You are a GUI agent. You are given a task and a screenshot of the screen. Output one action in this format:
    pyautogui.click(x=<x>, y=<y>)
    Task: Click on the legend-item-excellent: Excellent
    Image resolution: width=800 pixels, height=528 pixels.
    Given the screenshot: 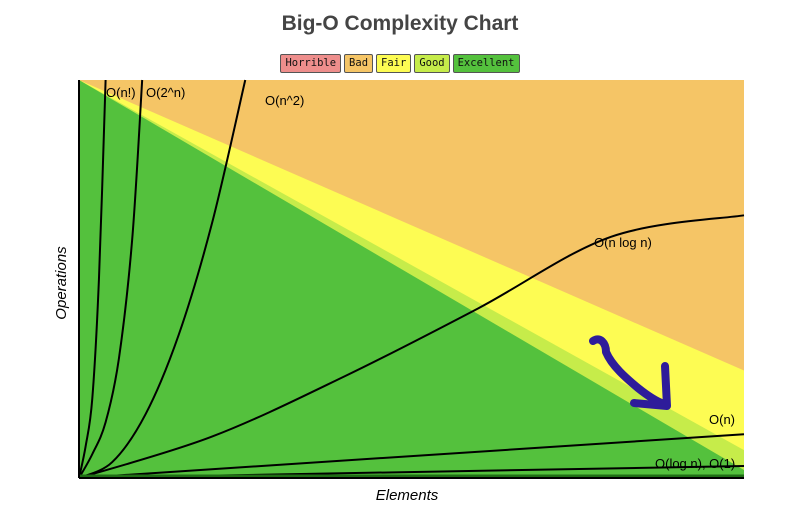 What is the action you would take?
    pyautogui.click(x=486, y=63)
    